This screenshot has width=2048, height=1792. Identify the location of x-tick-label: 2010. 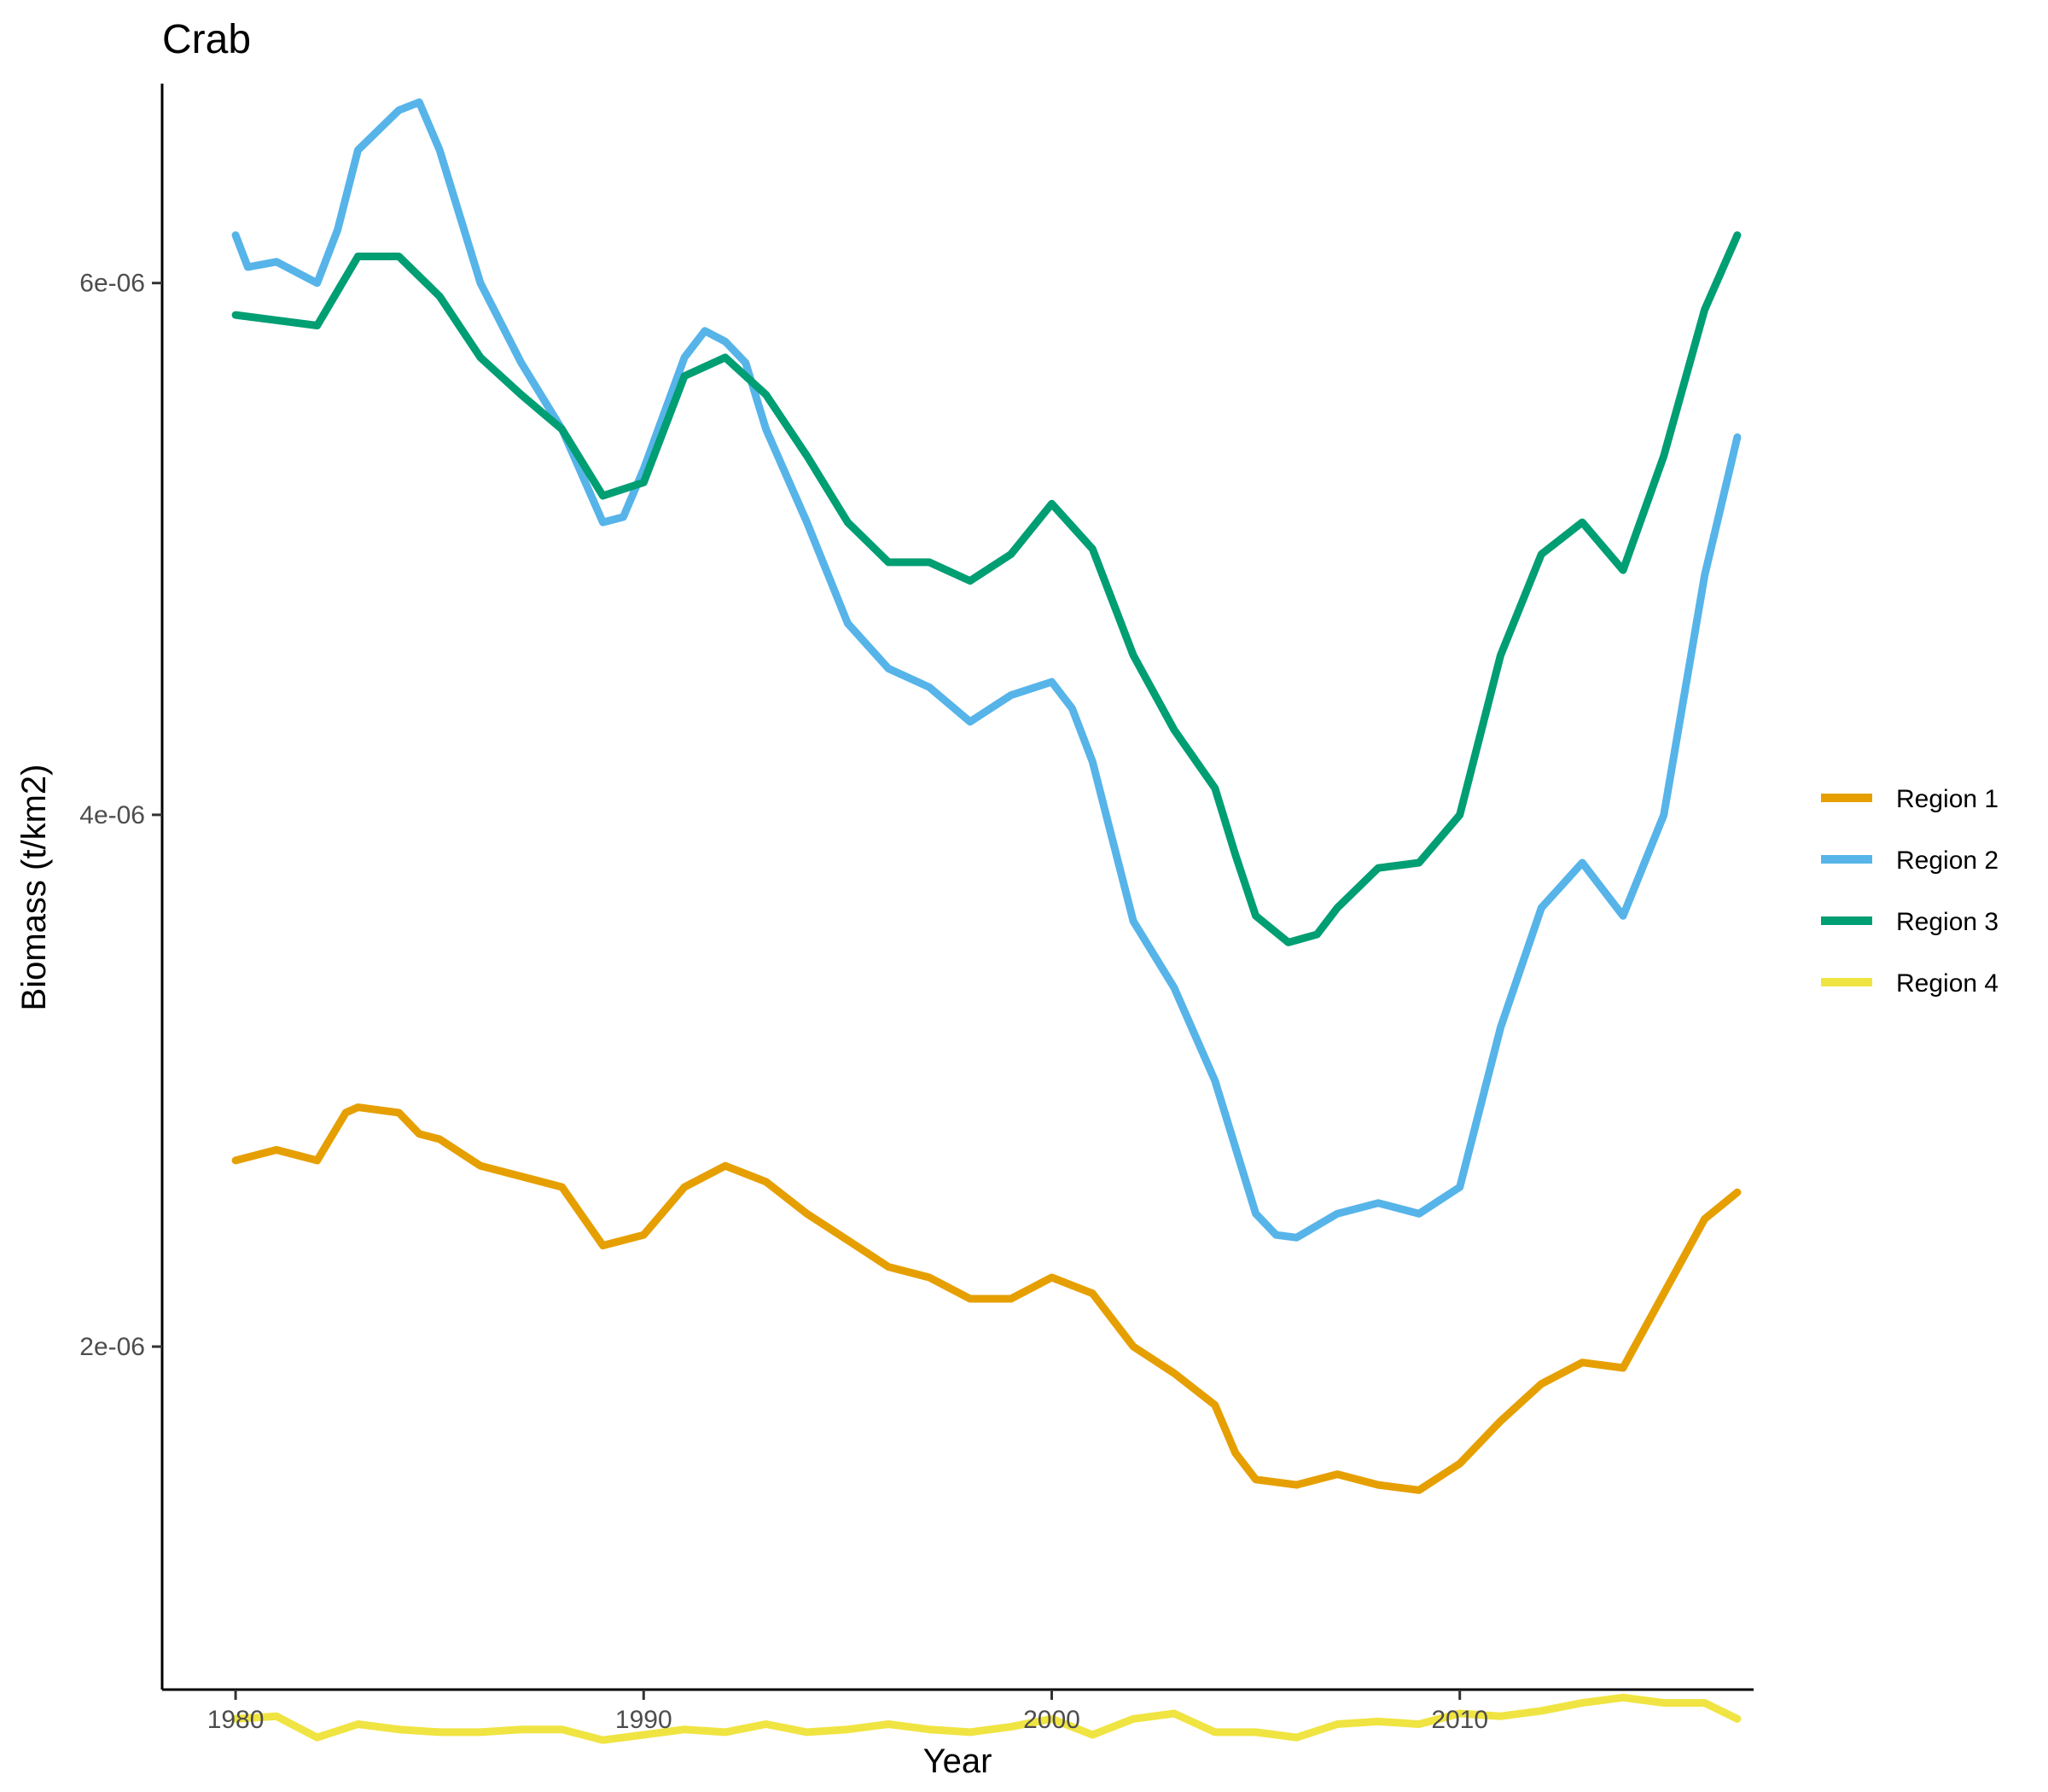
(1459, 1720).